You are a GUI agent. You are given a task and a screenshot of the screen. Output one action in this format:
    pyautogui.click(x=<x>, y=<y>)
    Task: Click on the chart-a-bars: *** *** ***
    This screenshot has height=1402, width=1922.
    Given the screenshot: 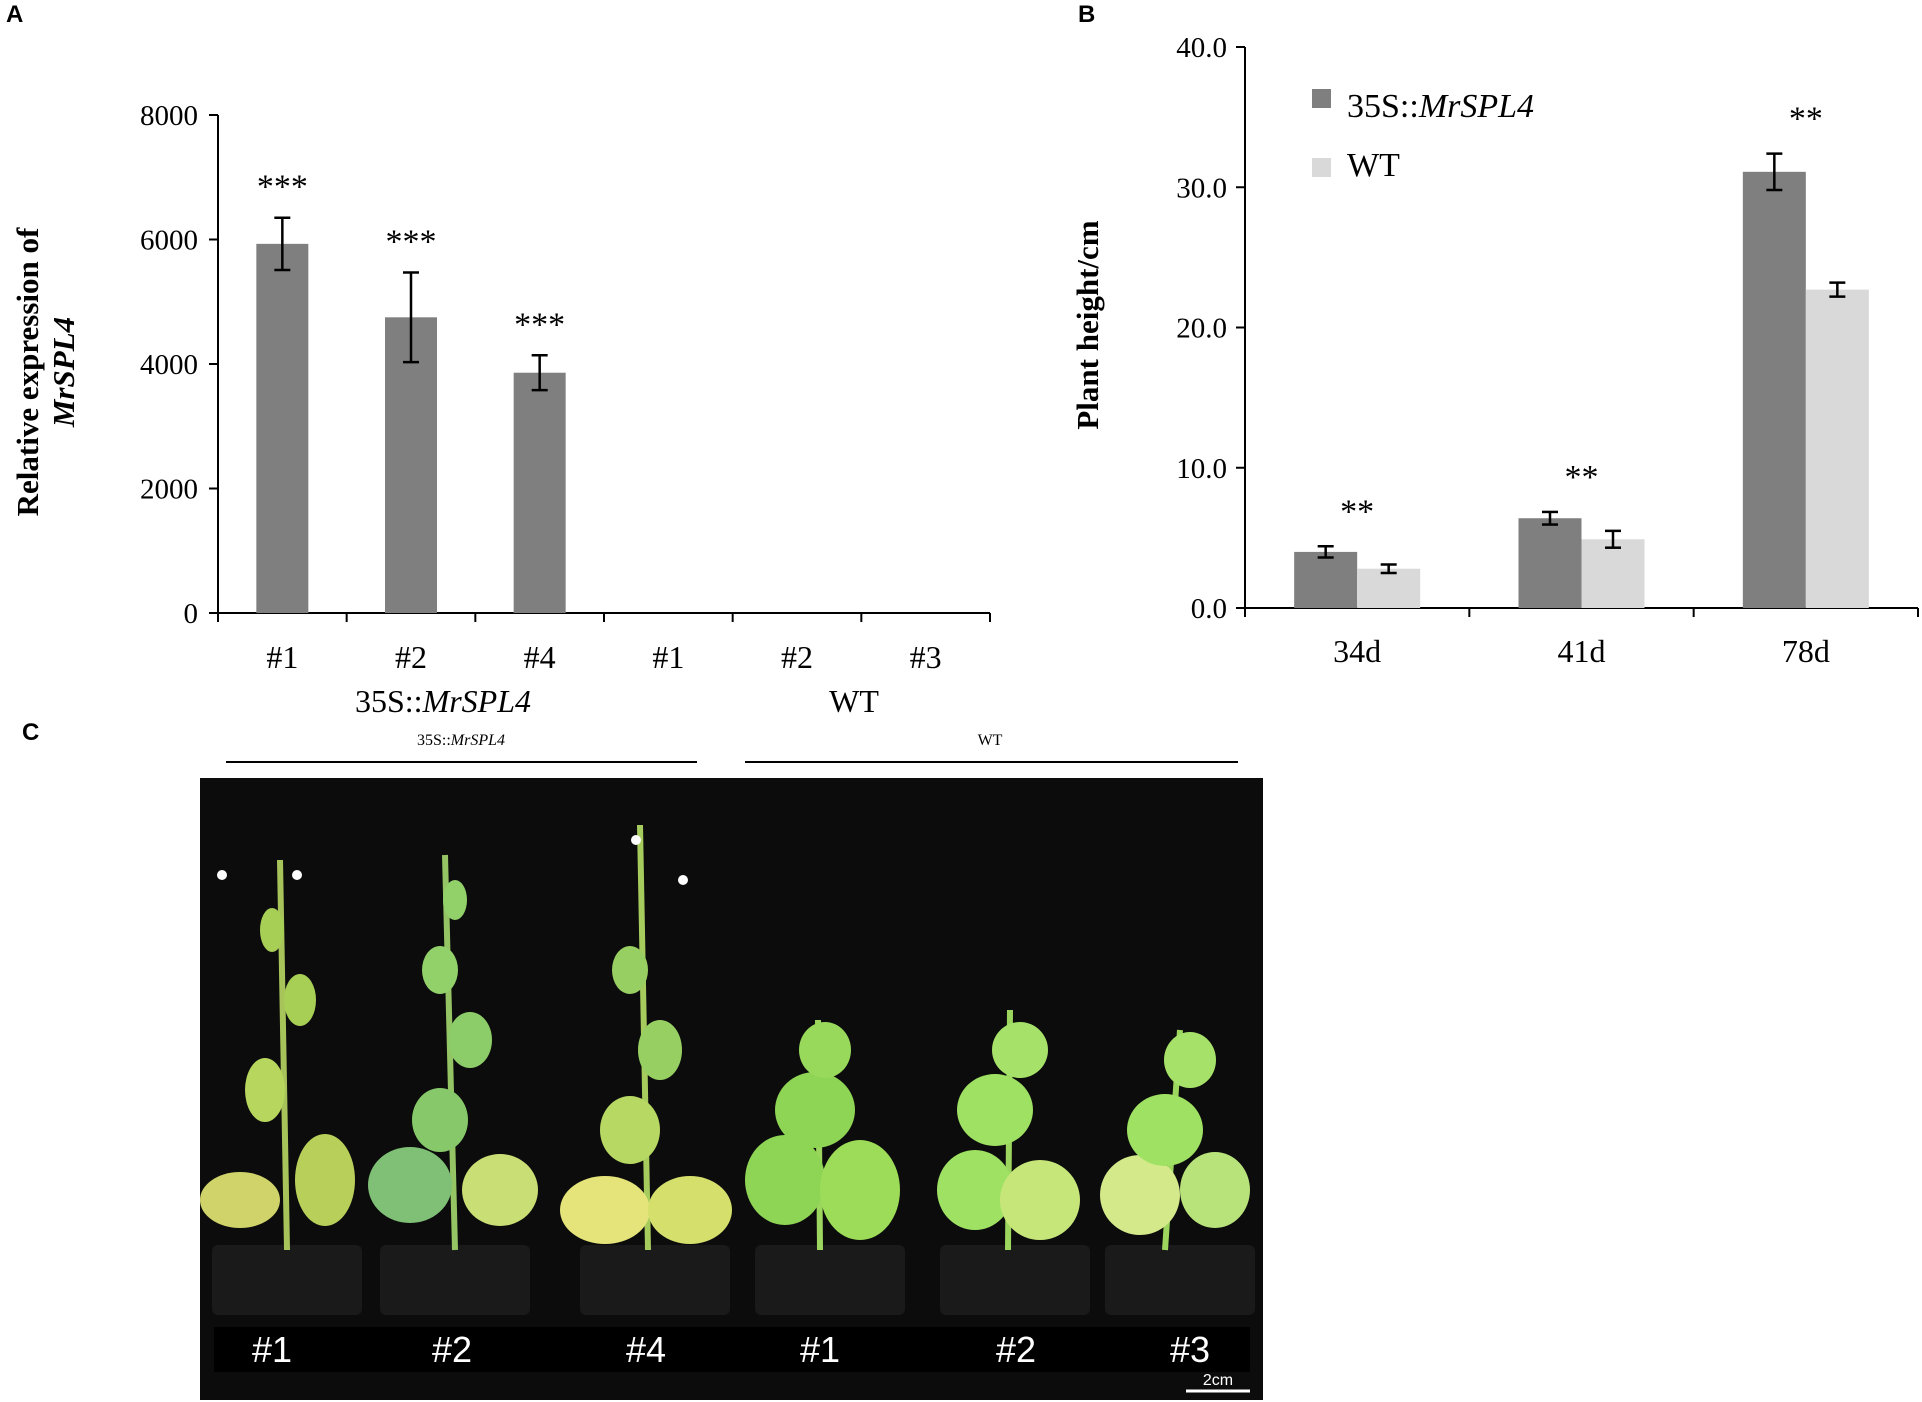 What is the action you would take?
    pyautogui.click(x=411, y=391)
    